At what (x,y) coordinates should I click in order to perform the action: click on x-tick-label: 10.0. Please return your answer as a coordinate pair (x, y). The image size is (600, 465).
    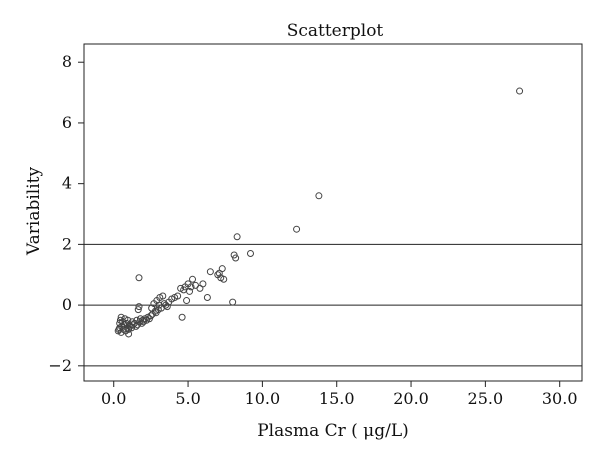
    Looking at the image, I should click on (263, 398).